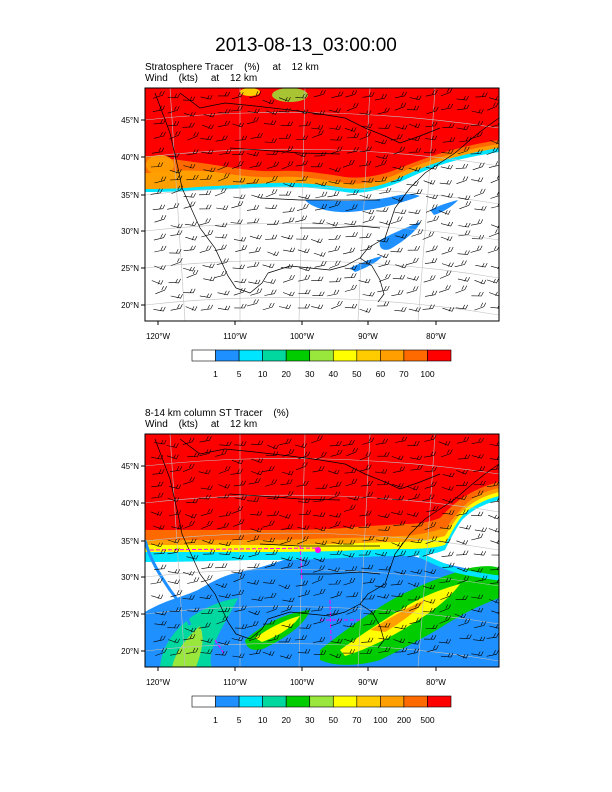 This screenshot has height=792, width=612. What do you see at coordinates (158, 682) in the screenshot?
I see `lon-tick-label: 120°W` at bounding box center [158, 682].